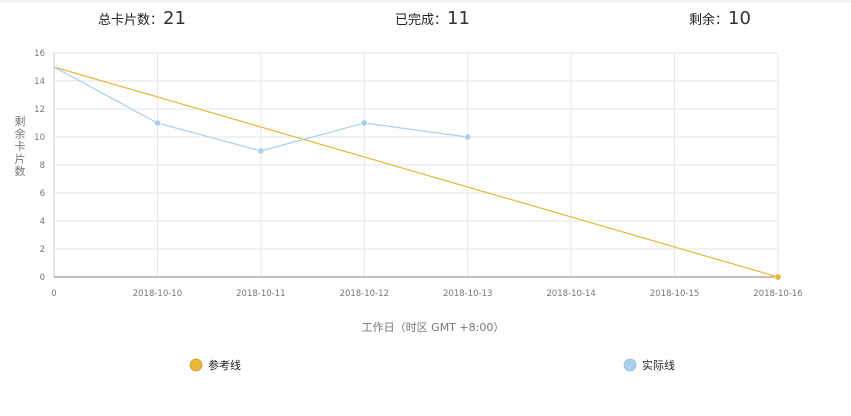 The width and height of the screenshot is (851, 416). I want to click on legend-label: 实际线, so click(658, 365).